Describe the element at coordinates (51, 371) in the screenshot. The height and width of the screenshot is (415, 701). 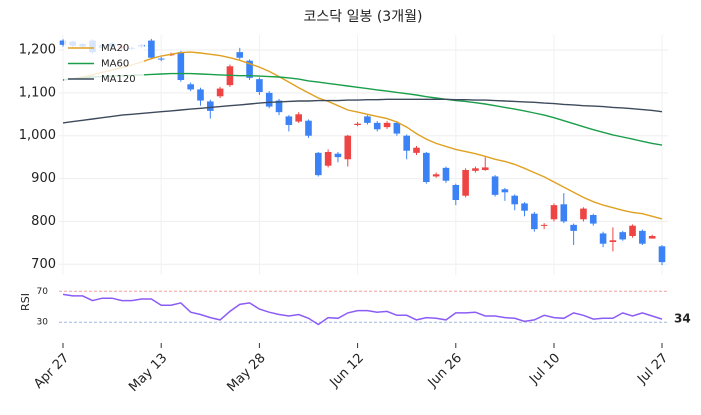
I see `x-tick-label: Apr 27` at that location.